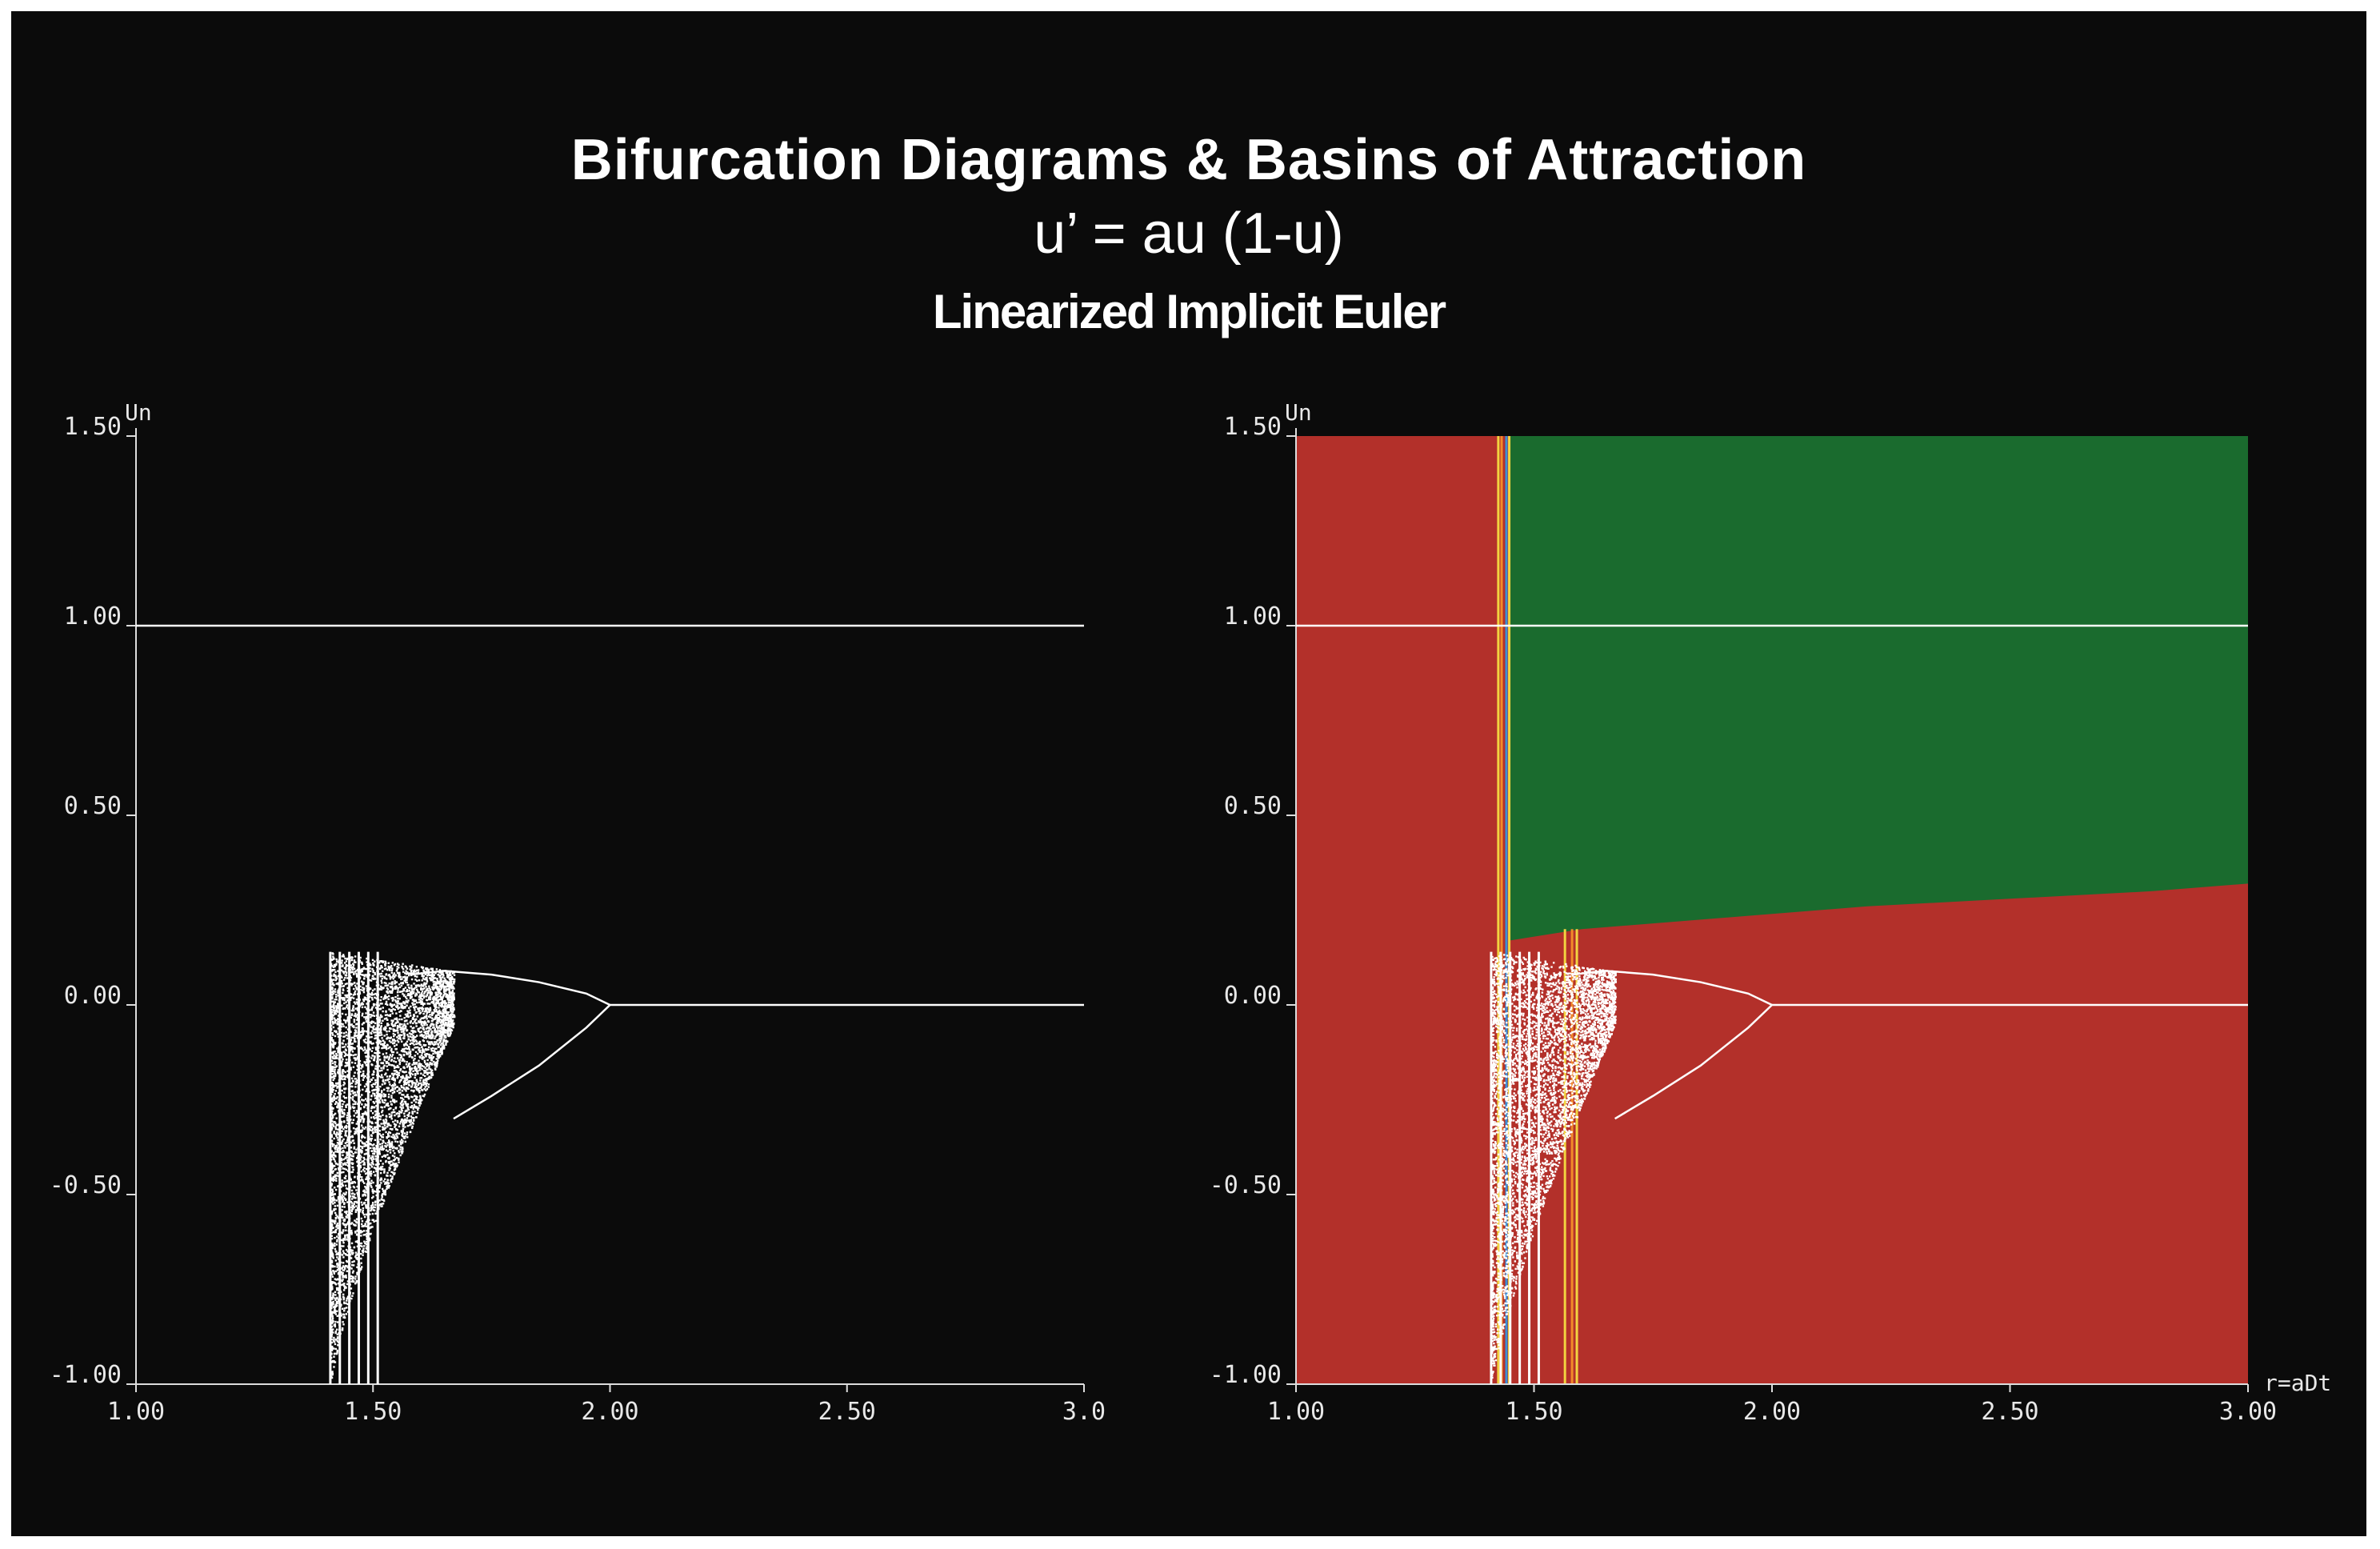 Image resolution: width=2380 pixels, height=1549 pixels. Describe the element at coordinates (2297, 1383) in the screenshot. I see `x-axis-label: r=aDt` at that location.